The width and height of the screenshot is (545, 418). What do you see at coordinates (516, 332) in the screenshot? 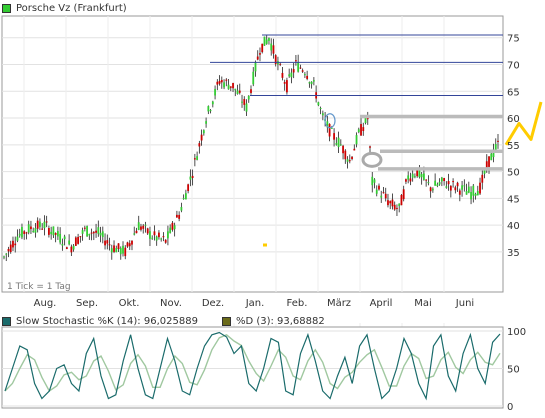
I see `stochastic-y-tick-label: 100` at bounding box center [516, 332].